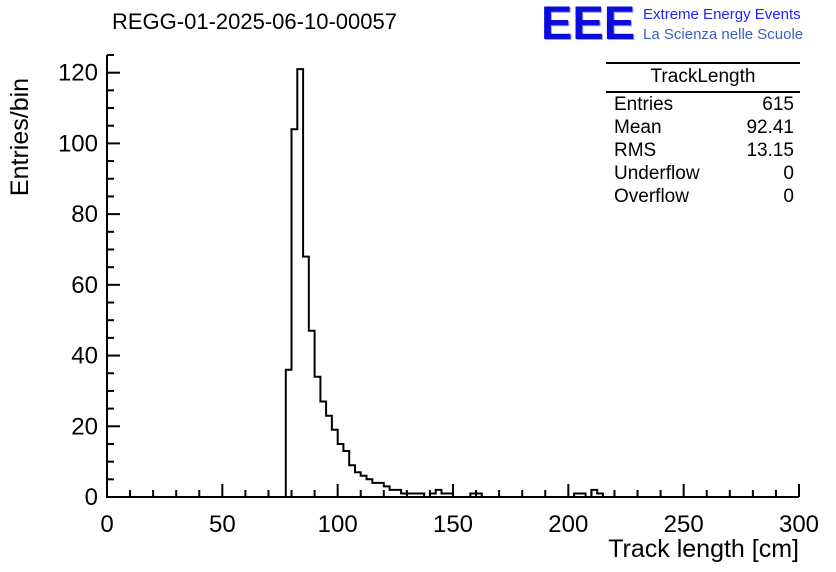 This screenshot has height=572, width=836. I want to click on stats-row-mean: Mean 92.41, so click(703, 127).